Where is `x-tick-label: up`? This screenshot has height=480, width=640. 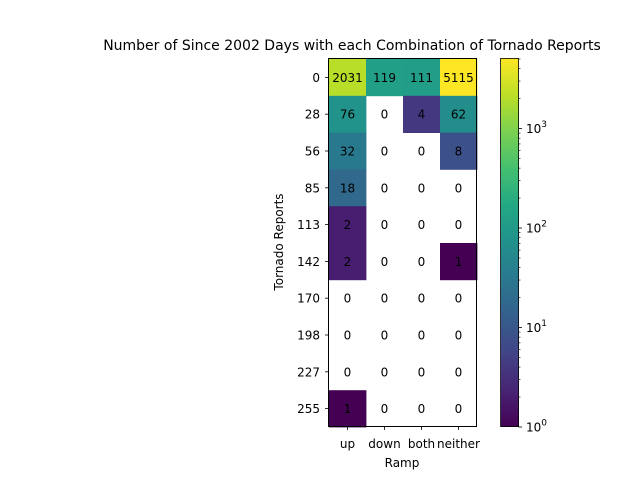
x-tick-label: up is located at coordinates (347, 444).